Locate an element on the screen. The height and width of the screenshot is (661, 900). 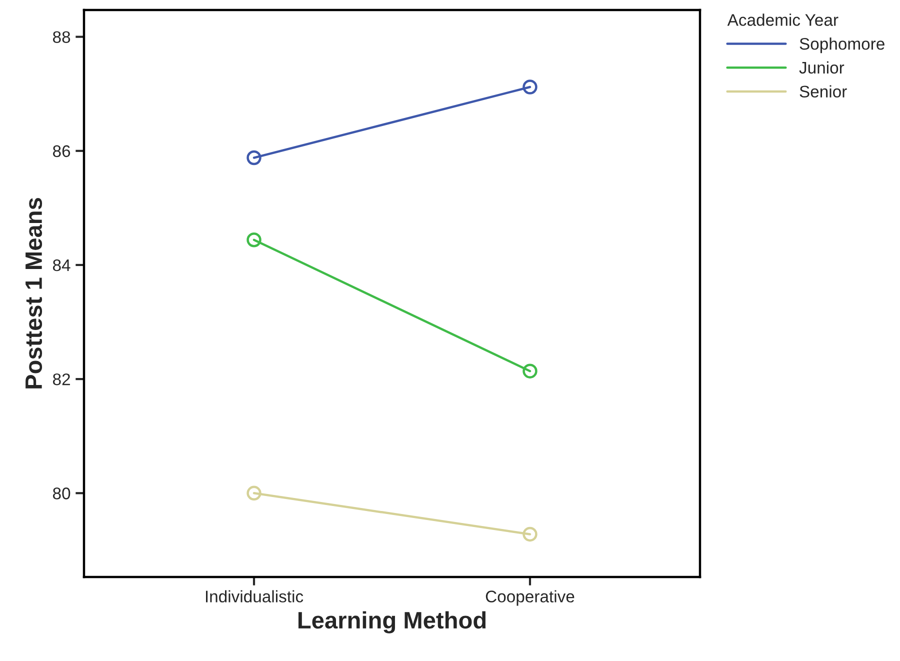
x-tick-label: Cooperative is located at coordinates (530, 598).